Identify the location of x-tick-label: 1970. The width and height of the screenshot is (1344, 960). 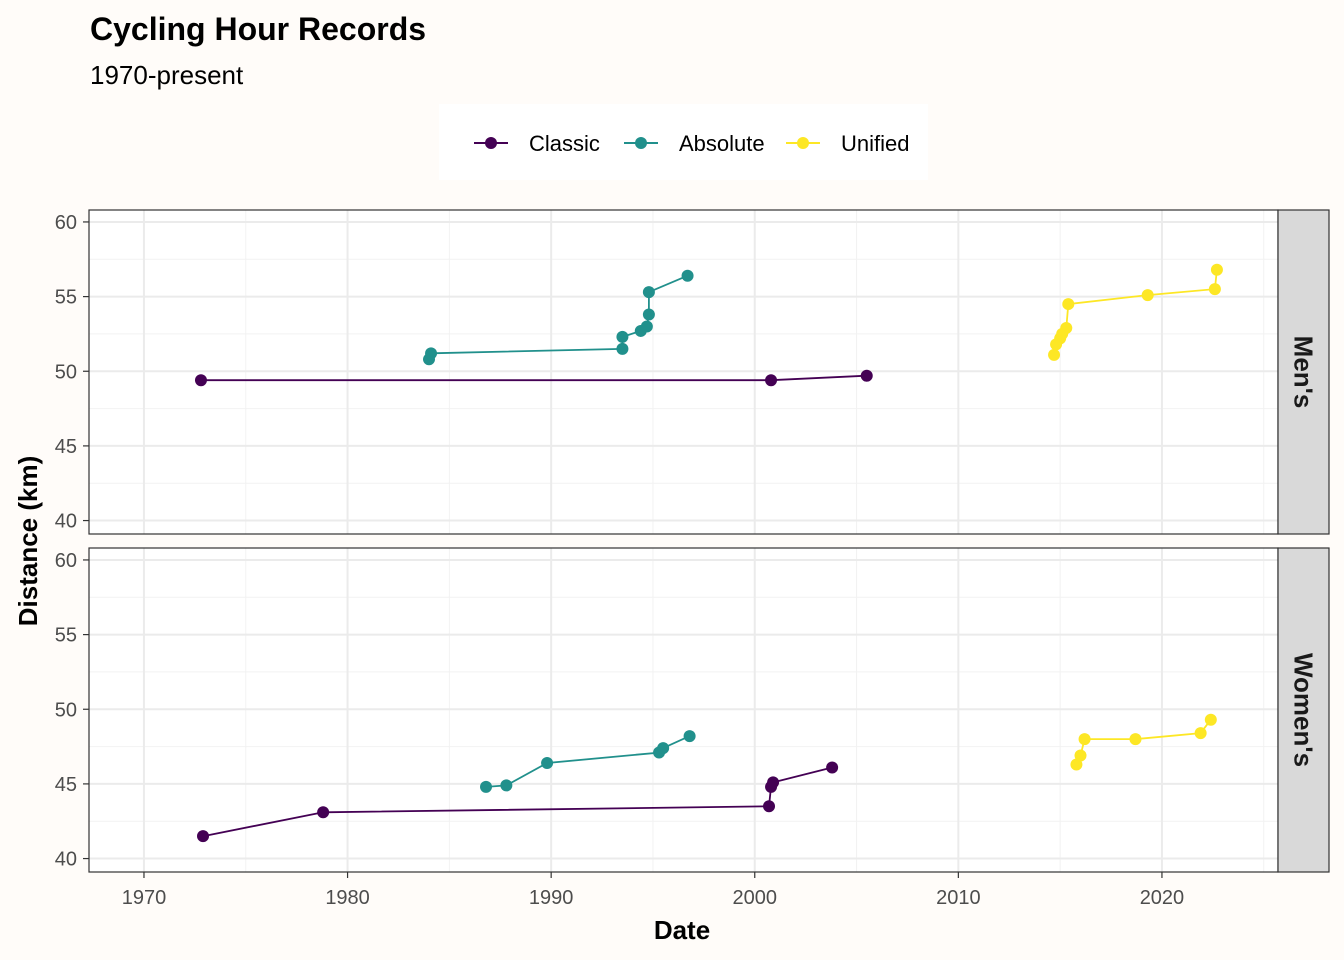
(144, 898).